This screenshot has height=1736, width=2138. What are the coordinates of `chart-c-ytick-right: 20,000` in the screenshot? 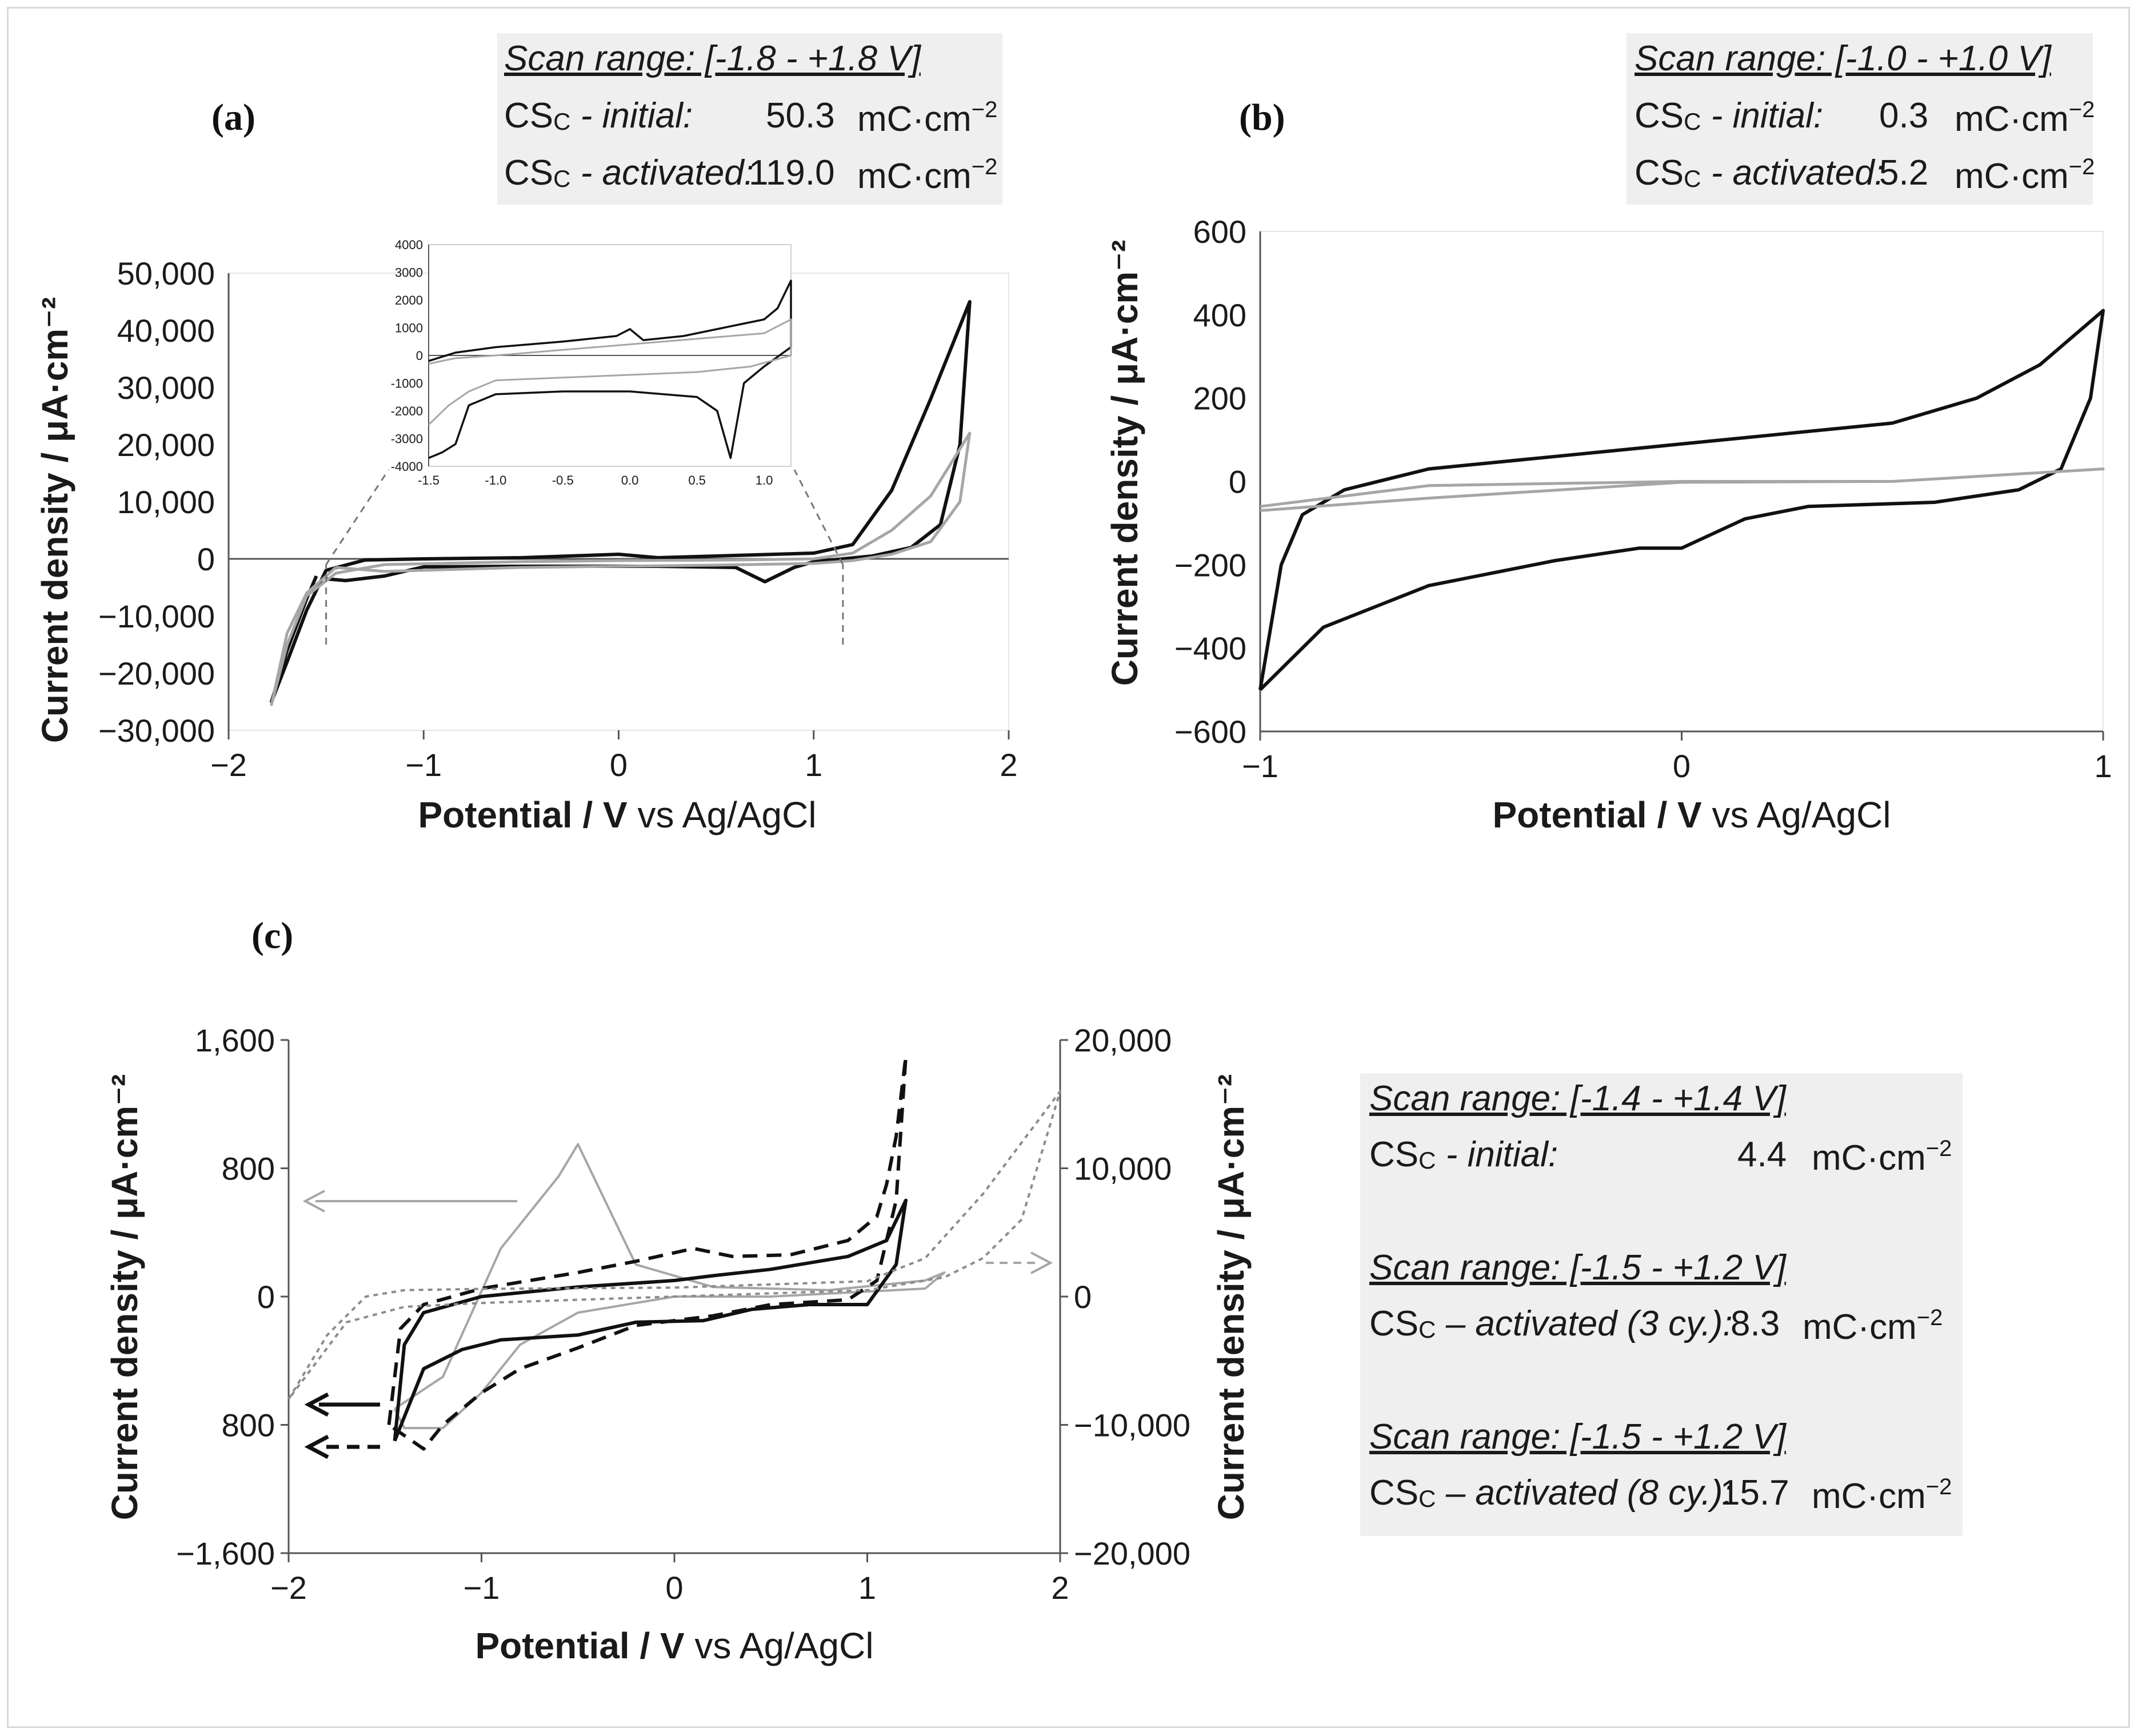 It's located at (1123, 1040).